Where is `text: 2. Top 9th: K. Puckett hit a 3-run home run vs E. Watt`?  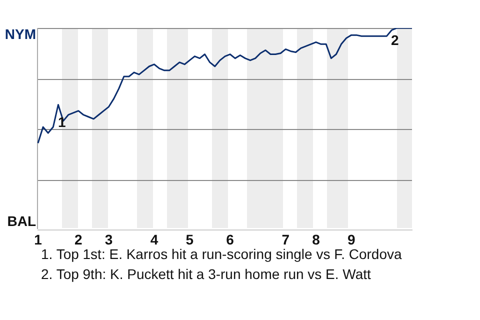
text: 2. Top 9th: K. Puckett hit a 3-run home run vs E. Watt is located at coordinates (206, 274).